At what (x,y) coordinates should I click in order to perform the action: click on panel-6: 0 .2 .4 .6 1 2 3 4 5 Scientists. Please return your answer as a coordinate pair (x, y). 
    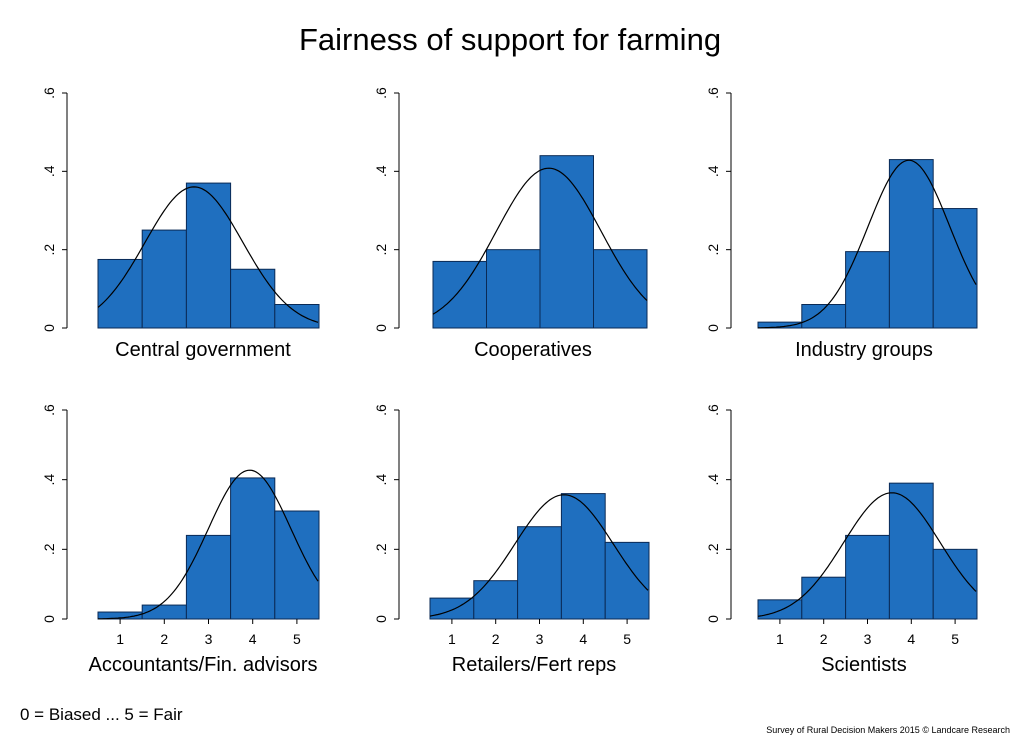
    Looking at the image, I should click on (841, 540).